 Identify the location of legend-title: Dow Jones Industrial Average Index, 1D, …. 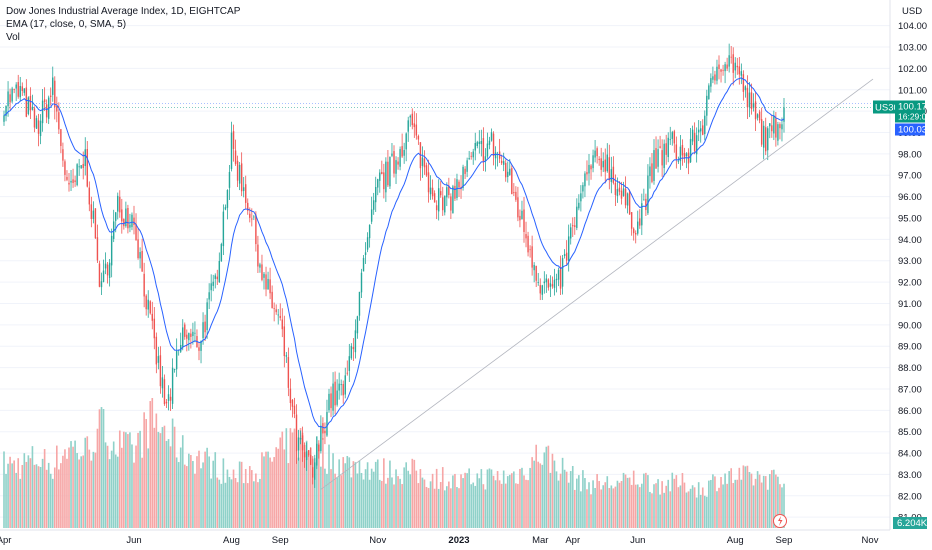
(123, 11).